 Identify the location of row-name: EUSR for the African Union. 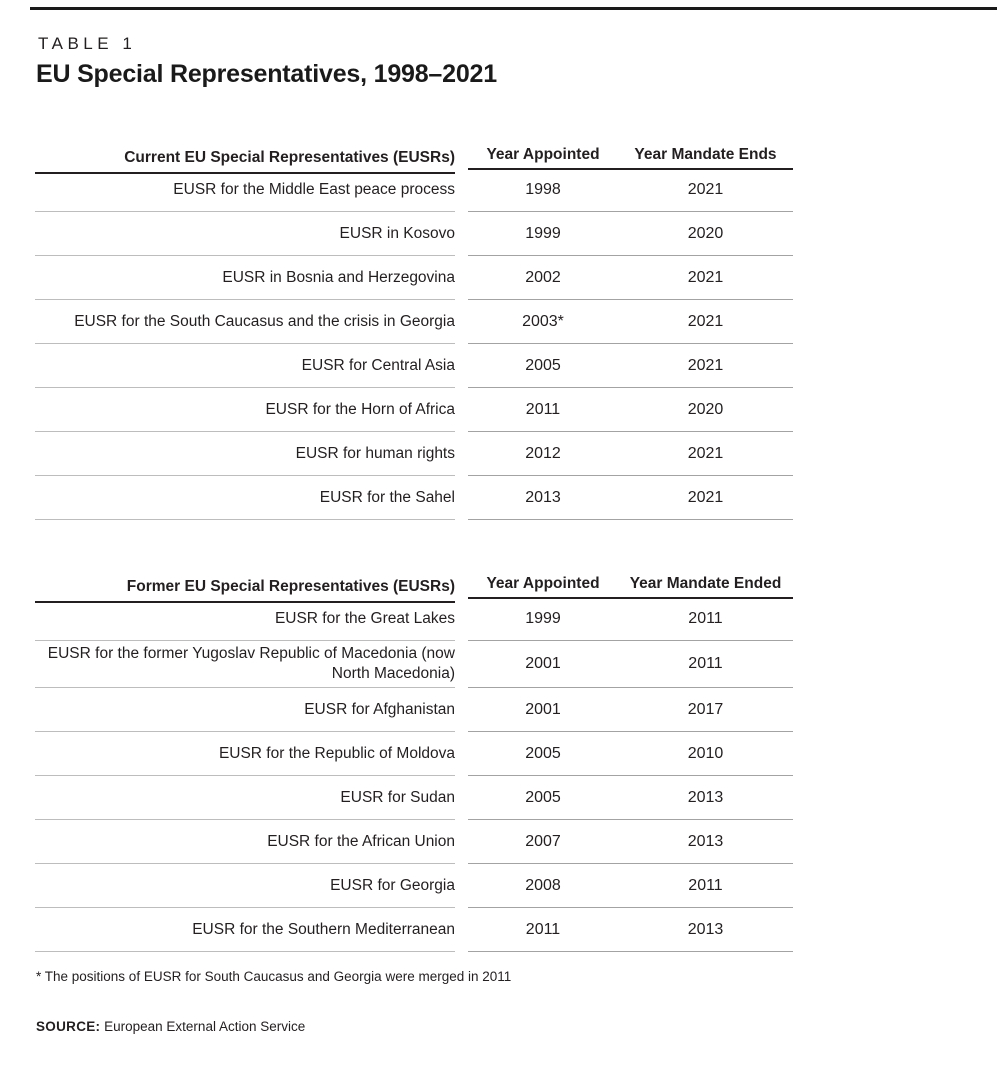
(245, 842).